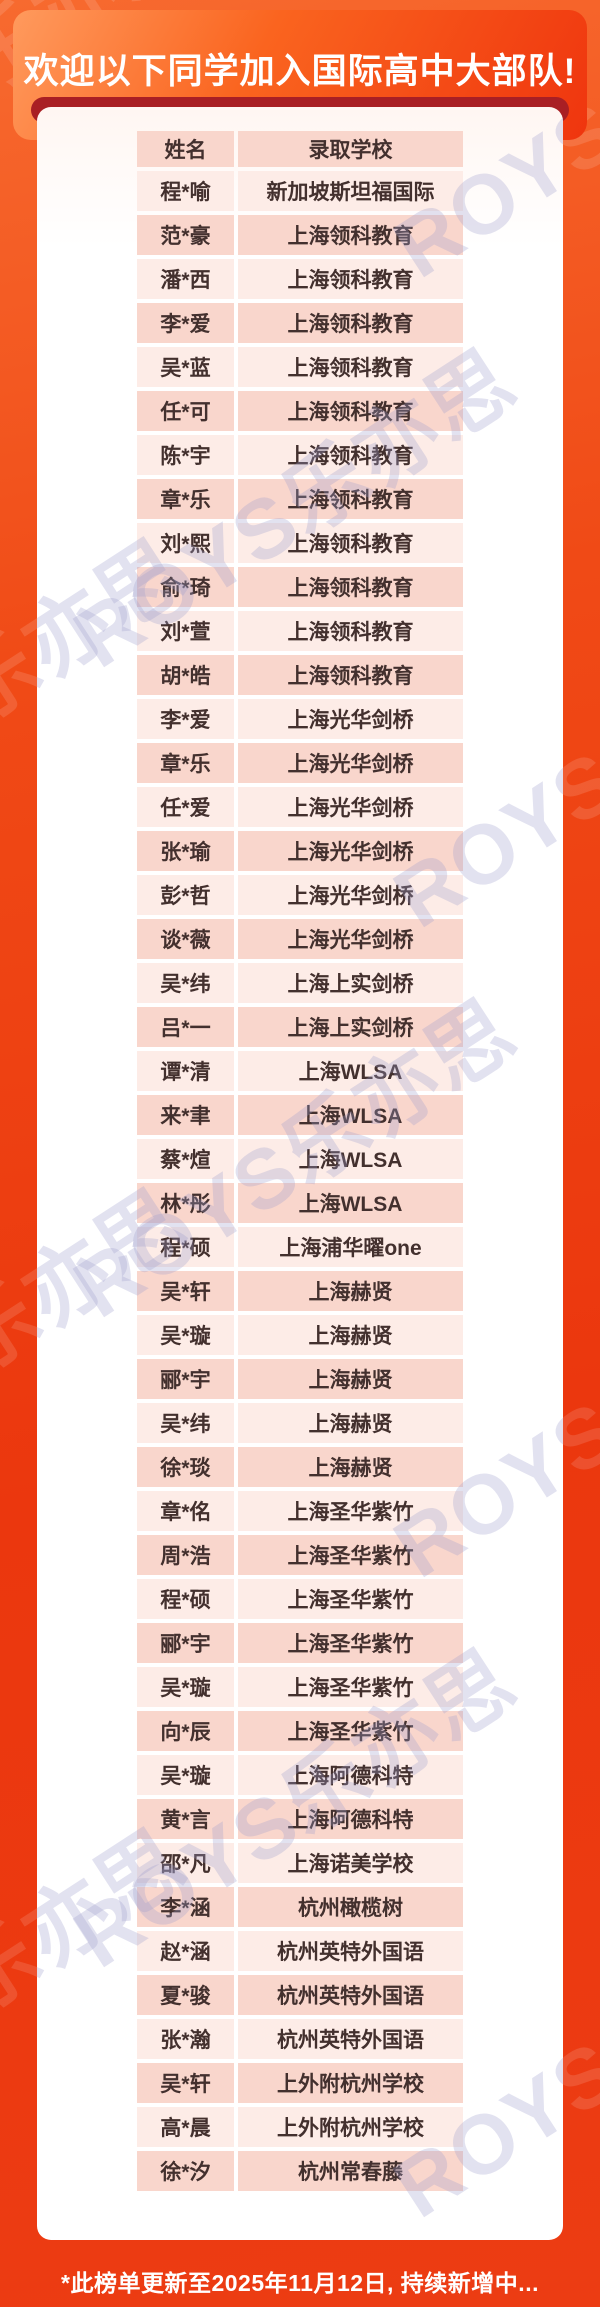 The image size is (600, 2307). I want to click on table-row: 邵*凡 上海诺美学校, so click(300, 1863).